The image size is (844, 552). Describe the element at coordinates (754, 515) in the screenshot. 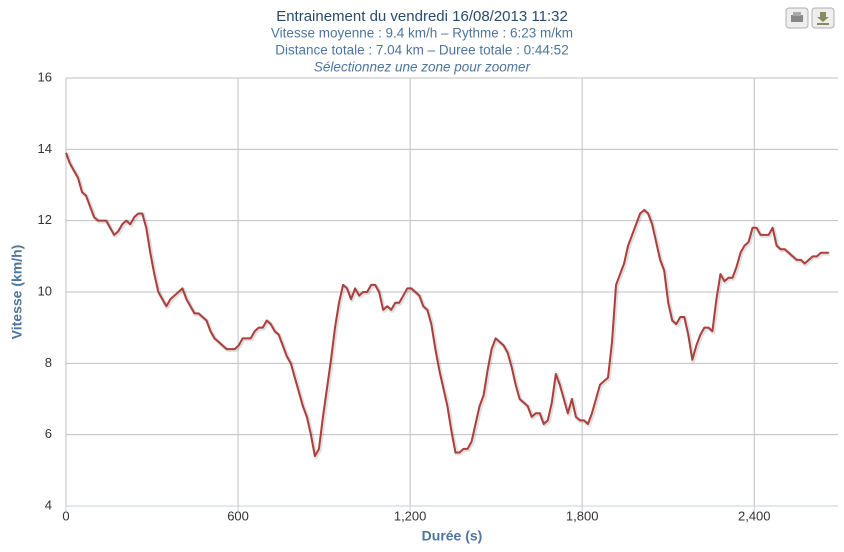

I see `x-tick-label: 2,400` at that location.